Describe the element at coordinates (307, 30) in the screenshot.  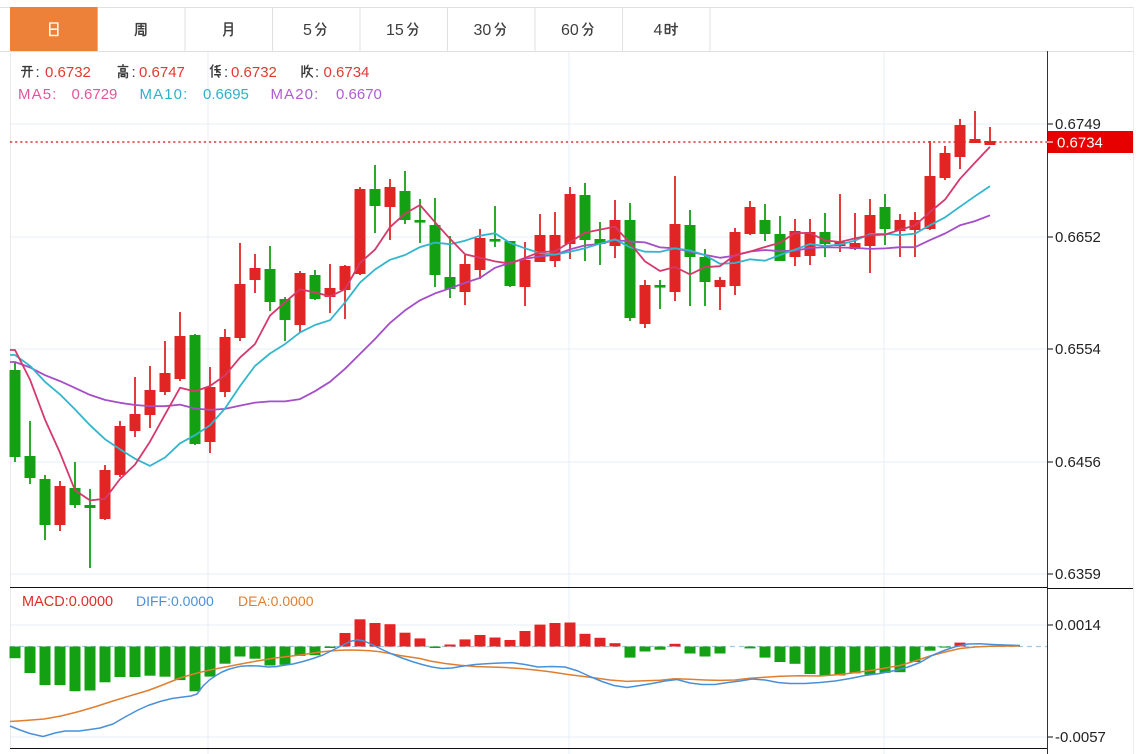
I see `svg-text: 5` at that location.